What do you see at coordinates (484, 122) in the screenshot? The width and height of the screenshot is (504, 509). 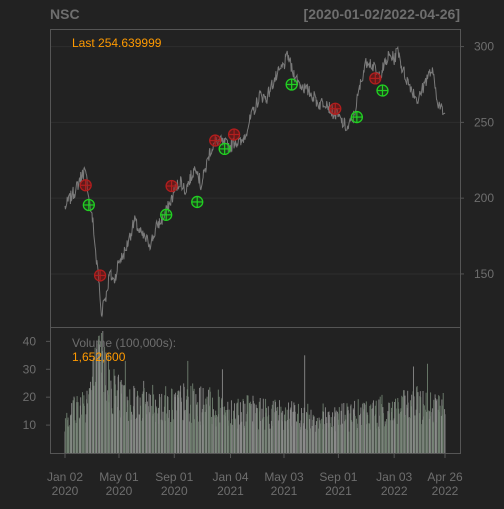 I see `price-tick-label: 250` at bounding box center [484, 122].